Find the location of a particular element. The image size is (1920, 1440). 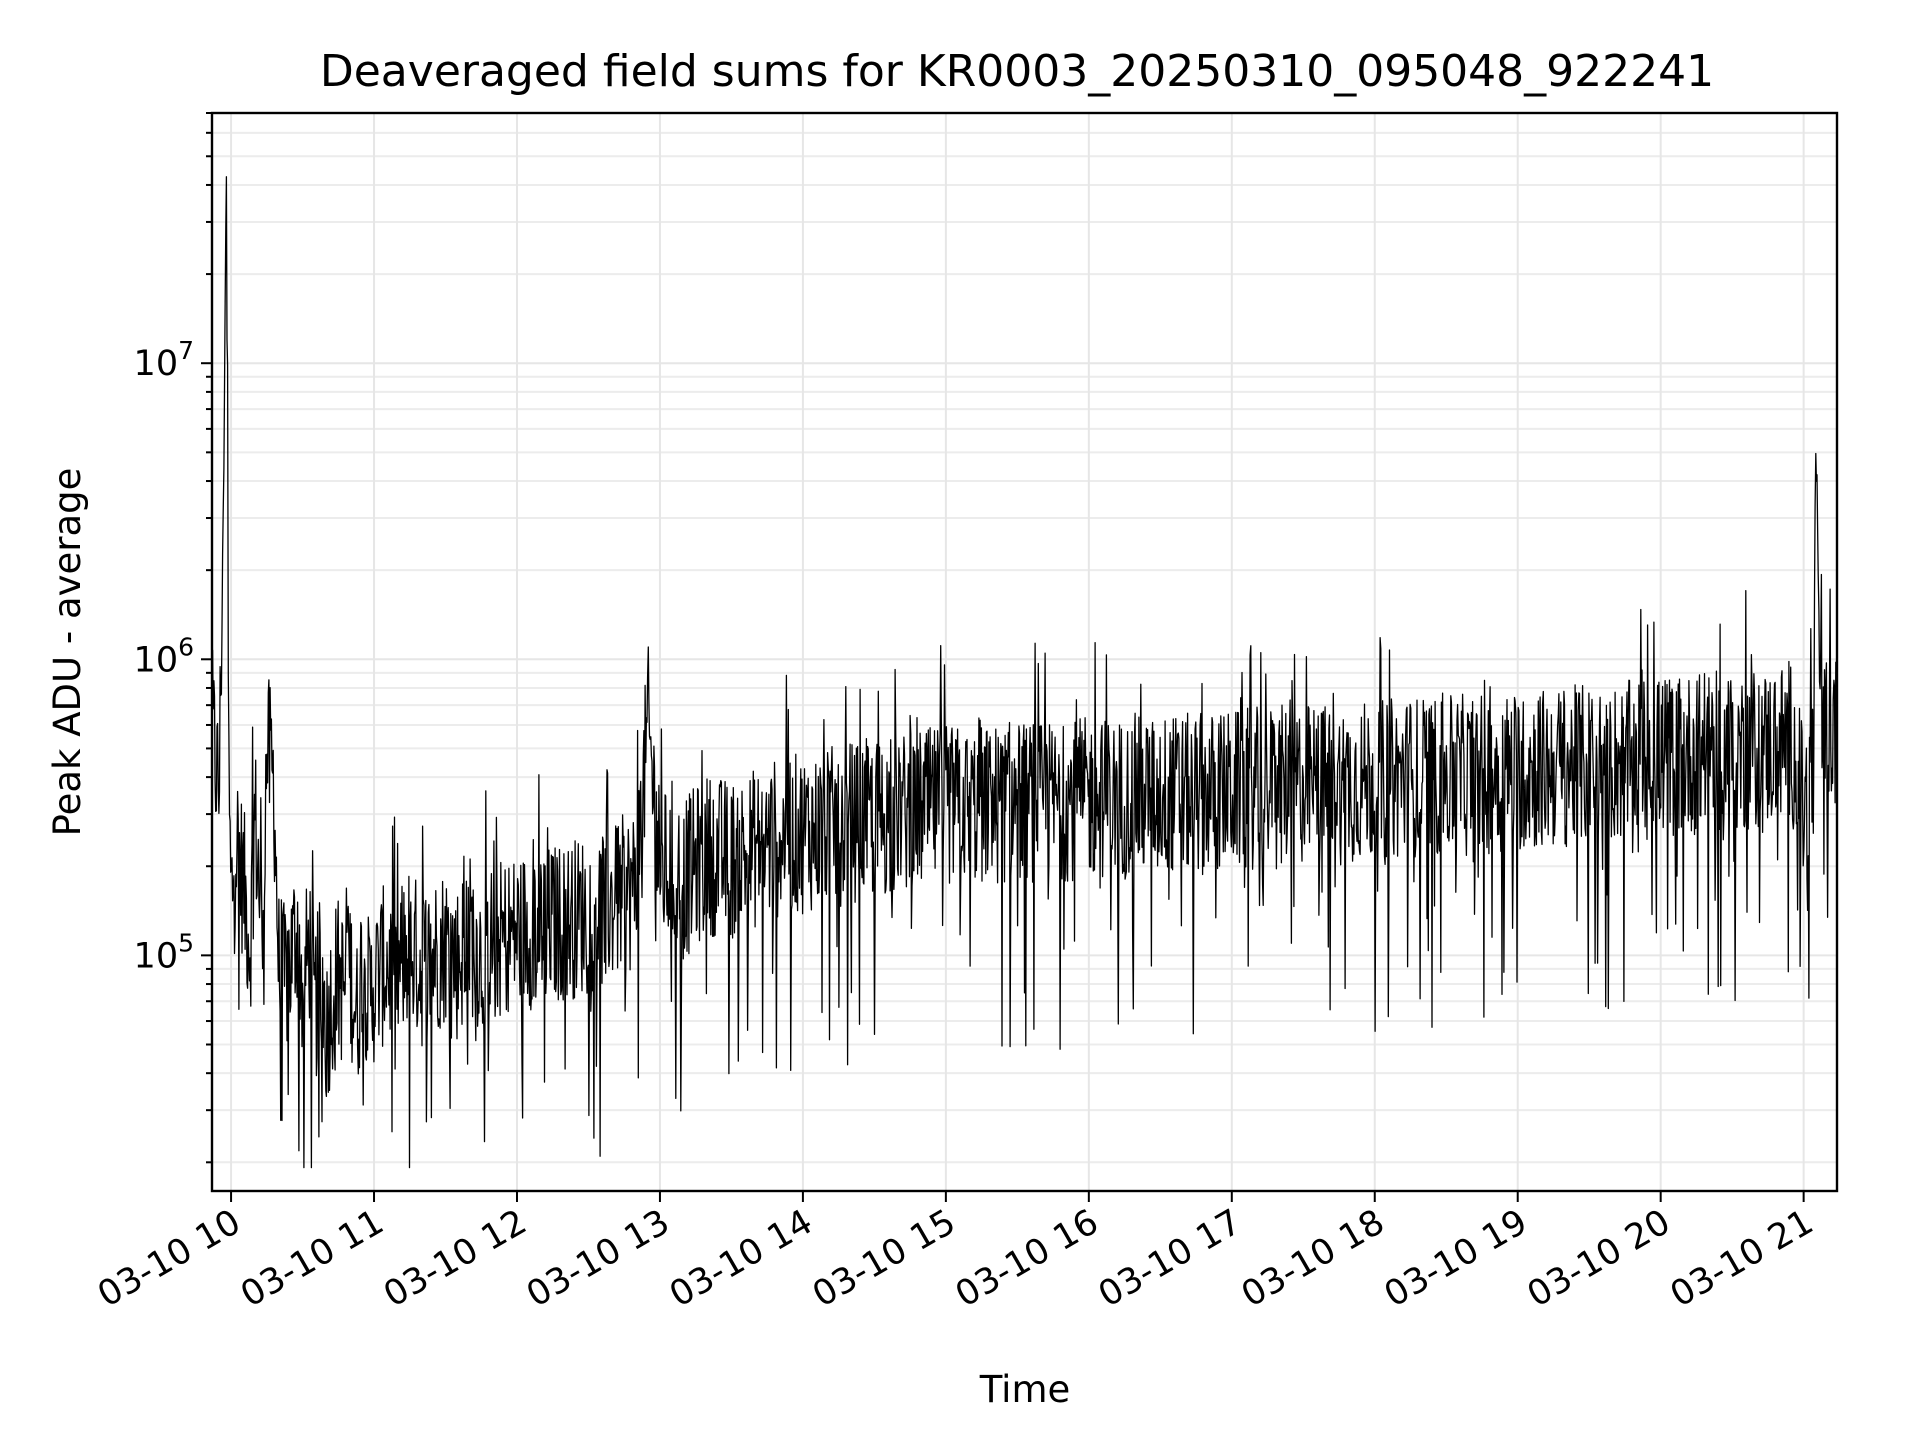

x-tick-label: 03-10 14 is located at coordinates (741, 1258).